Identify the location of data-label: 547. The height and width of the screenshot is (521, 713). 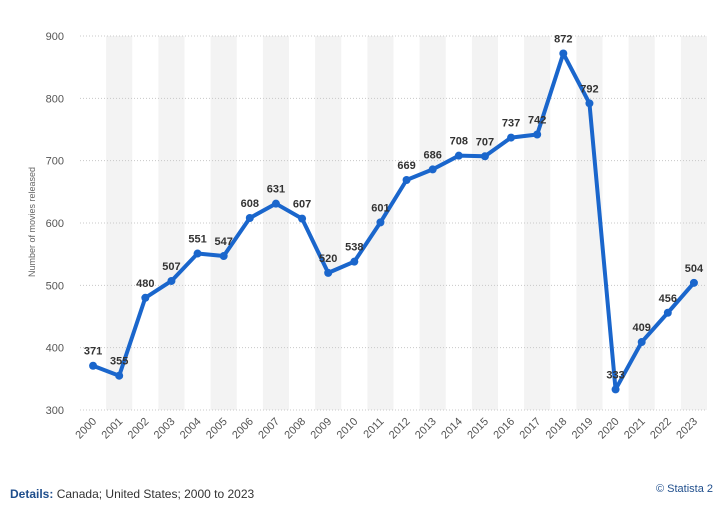
(224, 242).